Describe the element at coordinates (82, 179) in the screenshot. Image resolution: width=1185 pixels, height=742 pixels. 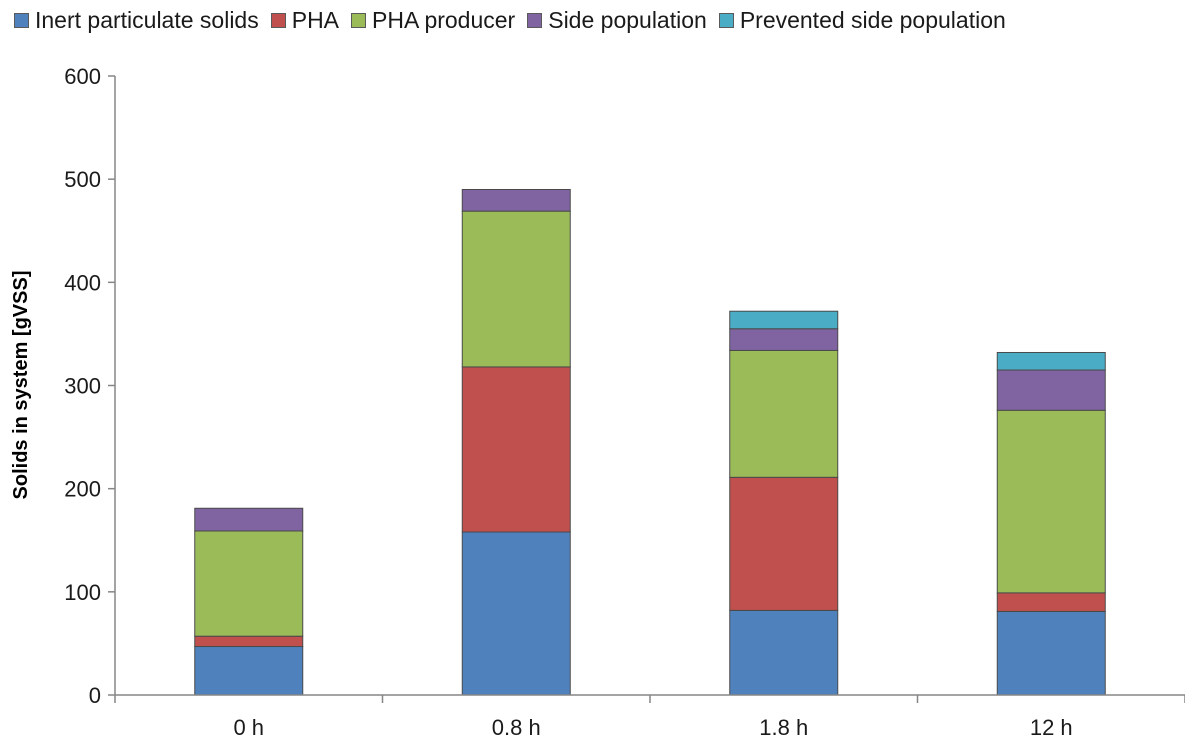
I see `y-tick-label: 500` at that location.